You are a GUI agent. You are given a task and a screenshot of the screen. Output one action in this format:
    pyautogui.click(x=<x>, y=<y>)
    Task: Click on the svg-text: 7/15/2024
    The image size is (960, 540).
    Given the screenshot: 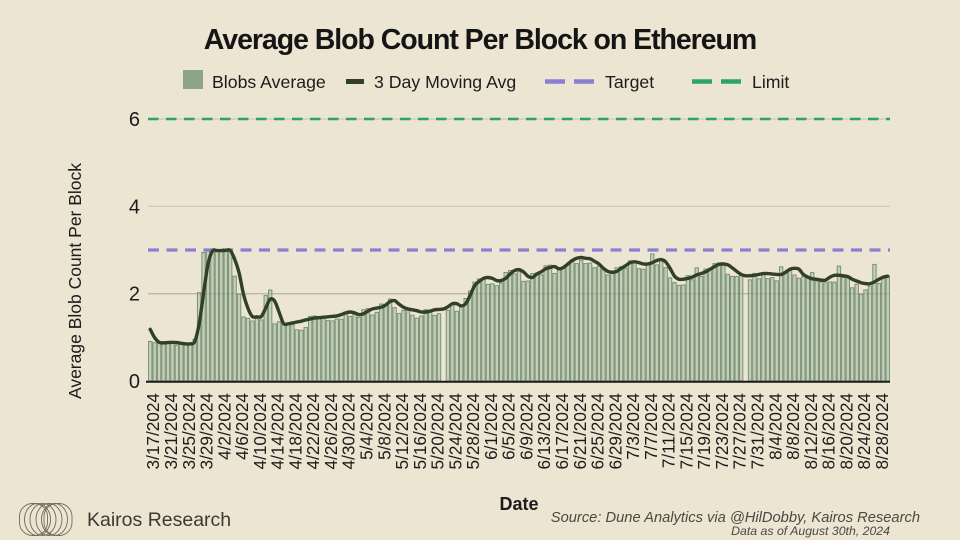 What is the action you would take?
    pyautogui.click(x=686, y=431)
    